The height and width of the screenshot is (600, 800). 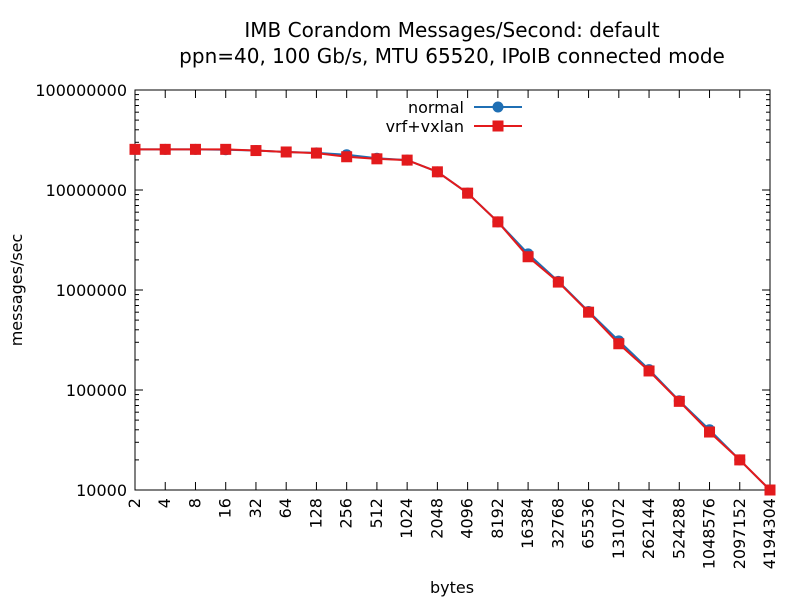 What do you see at coordinates (436, 107) in the screenshot?
I see `legend-label-normal: normal` at bounding box center [436, 107].